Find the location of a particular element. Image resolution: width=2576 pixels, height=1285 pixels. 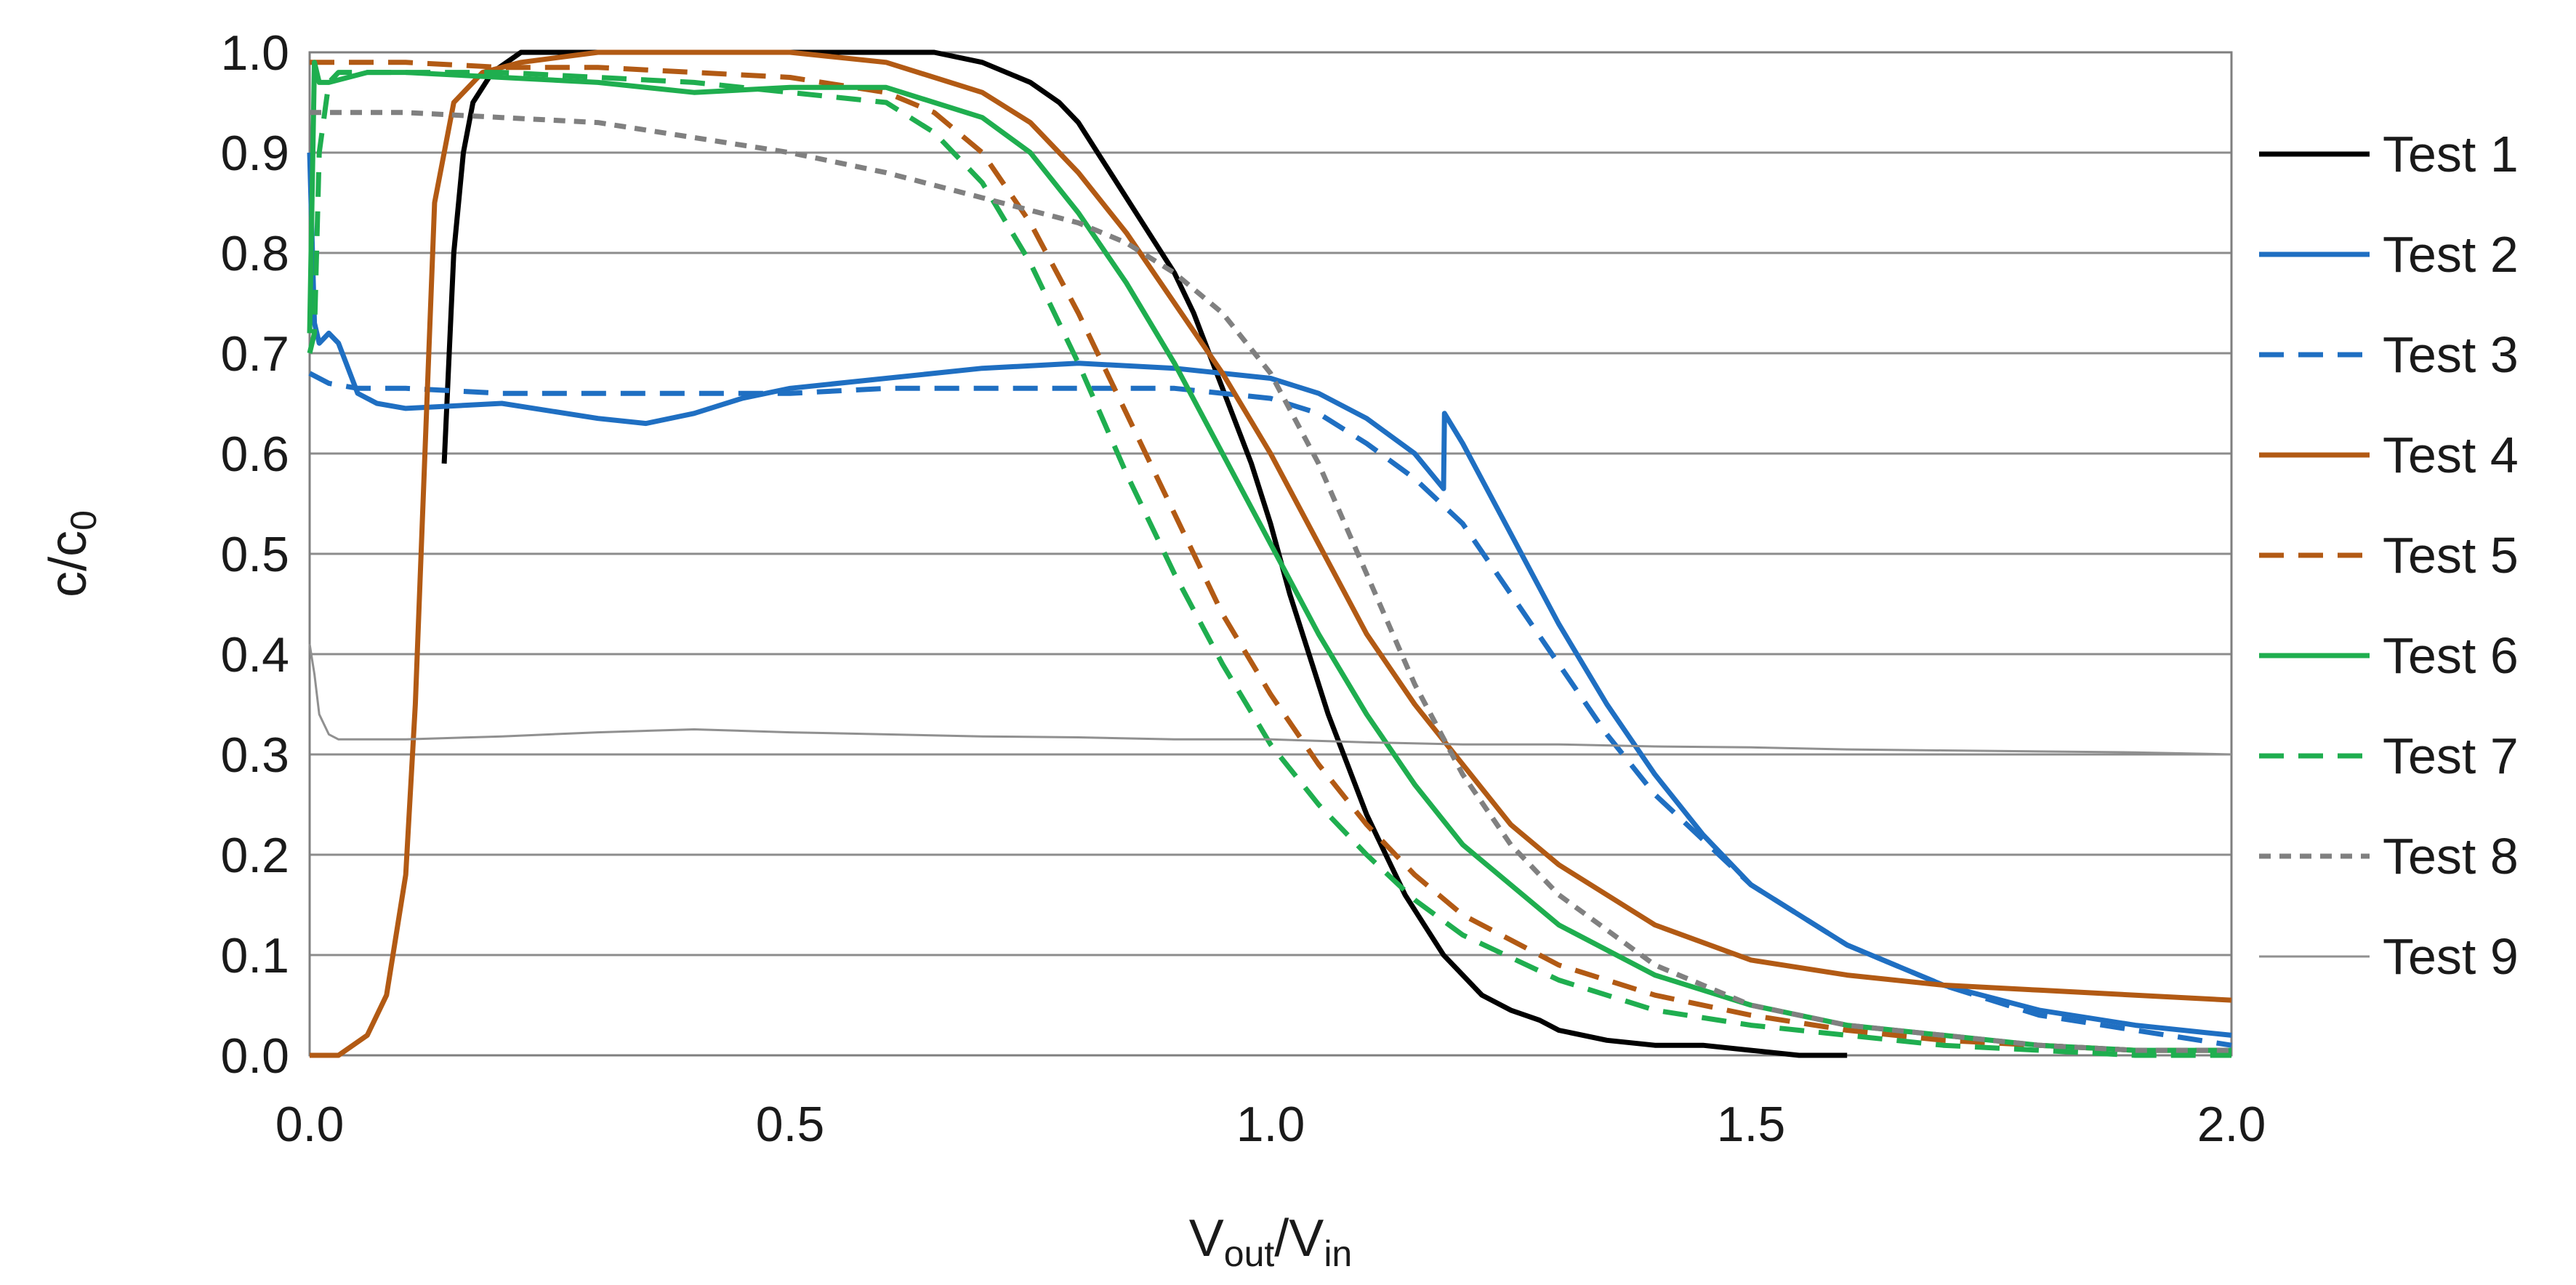

legend-label-test-8: Test 8 is located at coordinates (2451, 856).